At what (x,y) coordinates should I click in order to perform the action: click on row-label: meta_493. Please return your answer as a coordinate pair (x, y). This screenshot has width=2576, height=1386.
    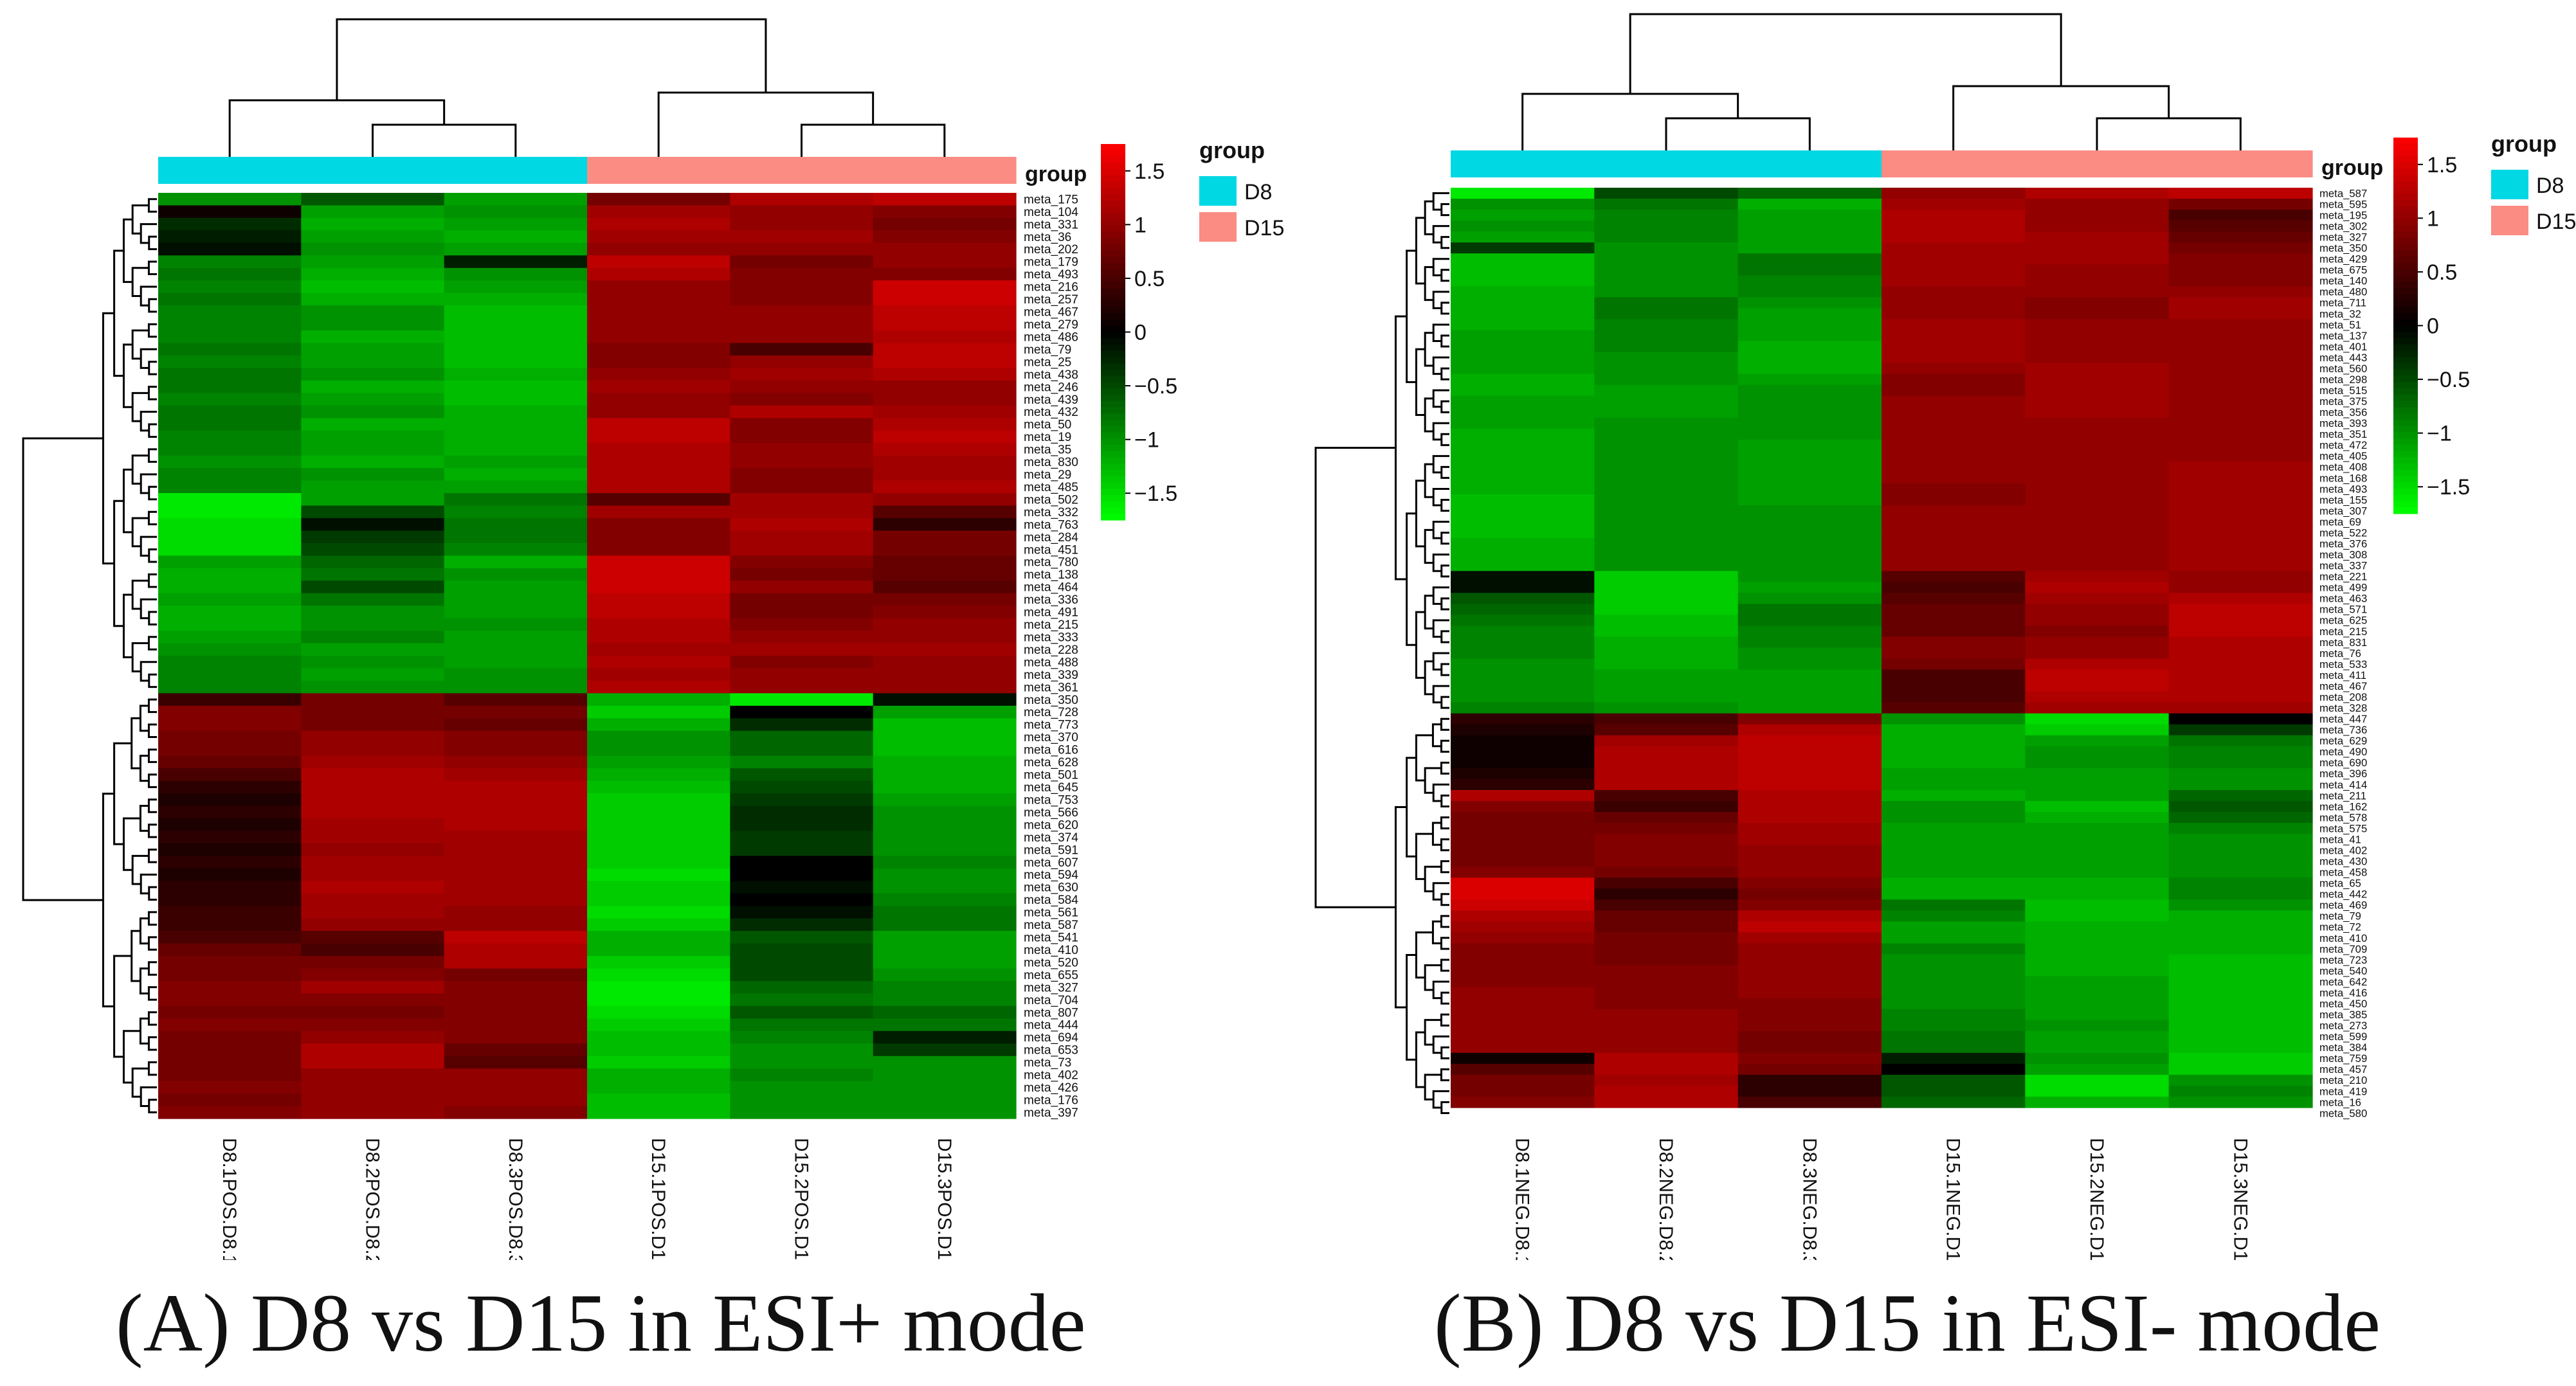
    Looking at the image, I should click on (2343, 489).